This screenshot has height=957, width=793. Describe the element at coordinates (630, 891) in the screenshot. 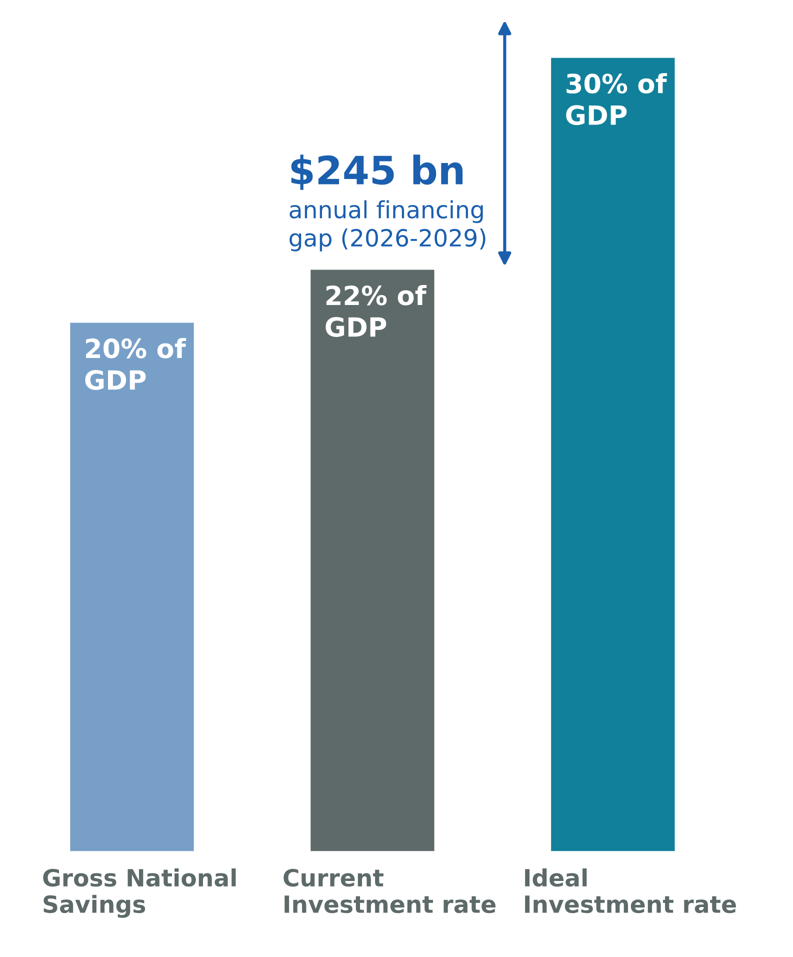

I see `x-tick-label: Ideal Investment rate` at that location.